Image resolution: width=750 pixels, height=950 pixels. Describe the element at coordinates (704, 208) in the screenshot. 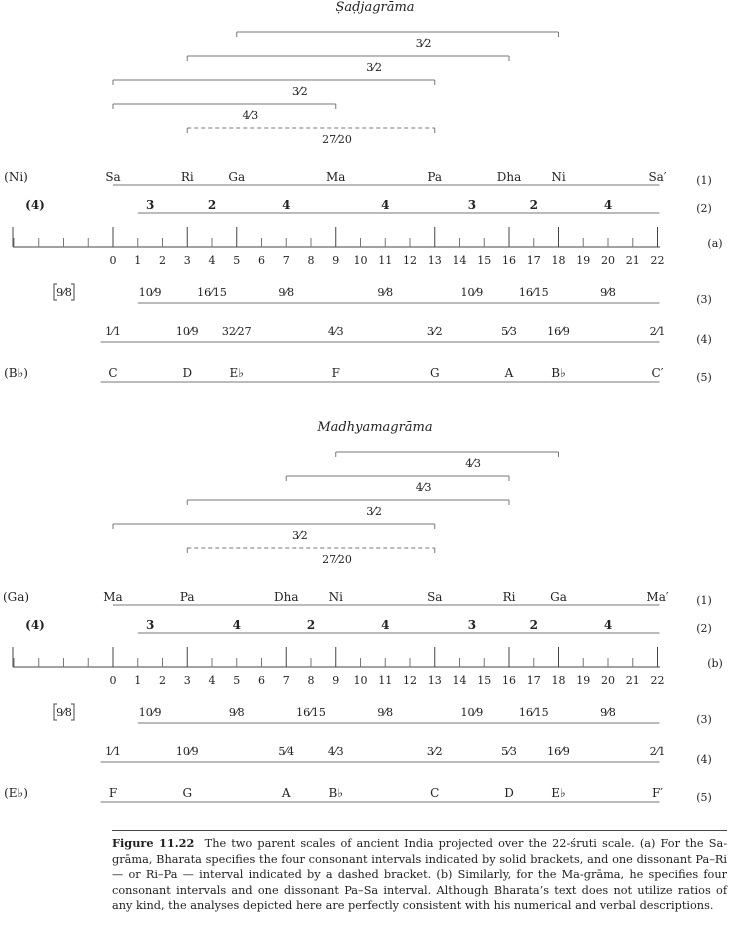

I see `row-number: (2)` at that location.